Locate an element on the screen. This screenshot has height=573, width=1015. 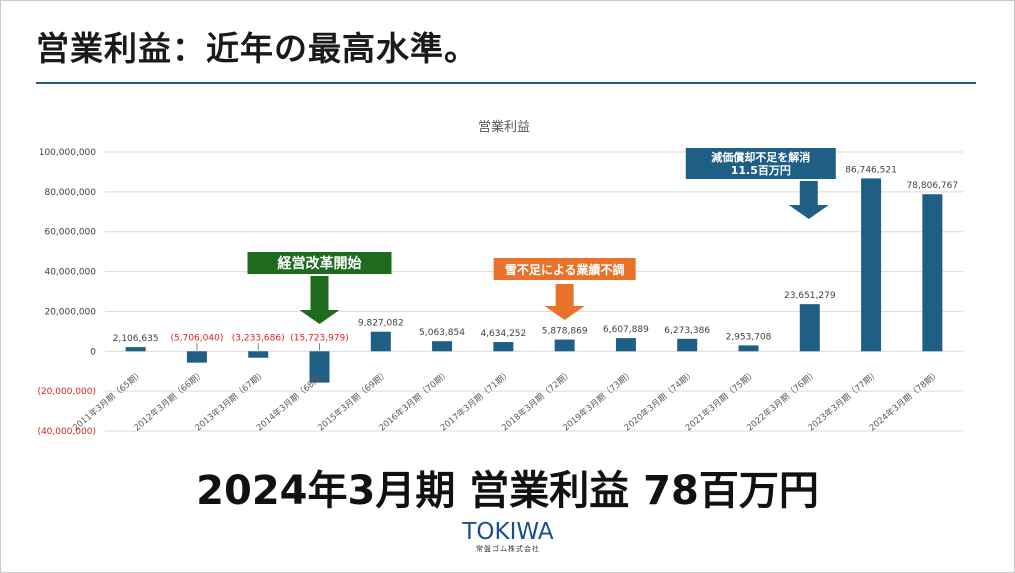
data-label: 78,806,767 is located at coordinates (933, 186).